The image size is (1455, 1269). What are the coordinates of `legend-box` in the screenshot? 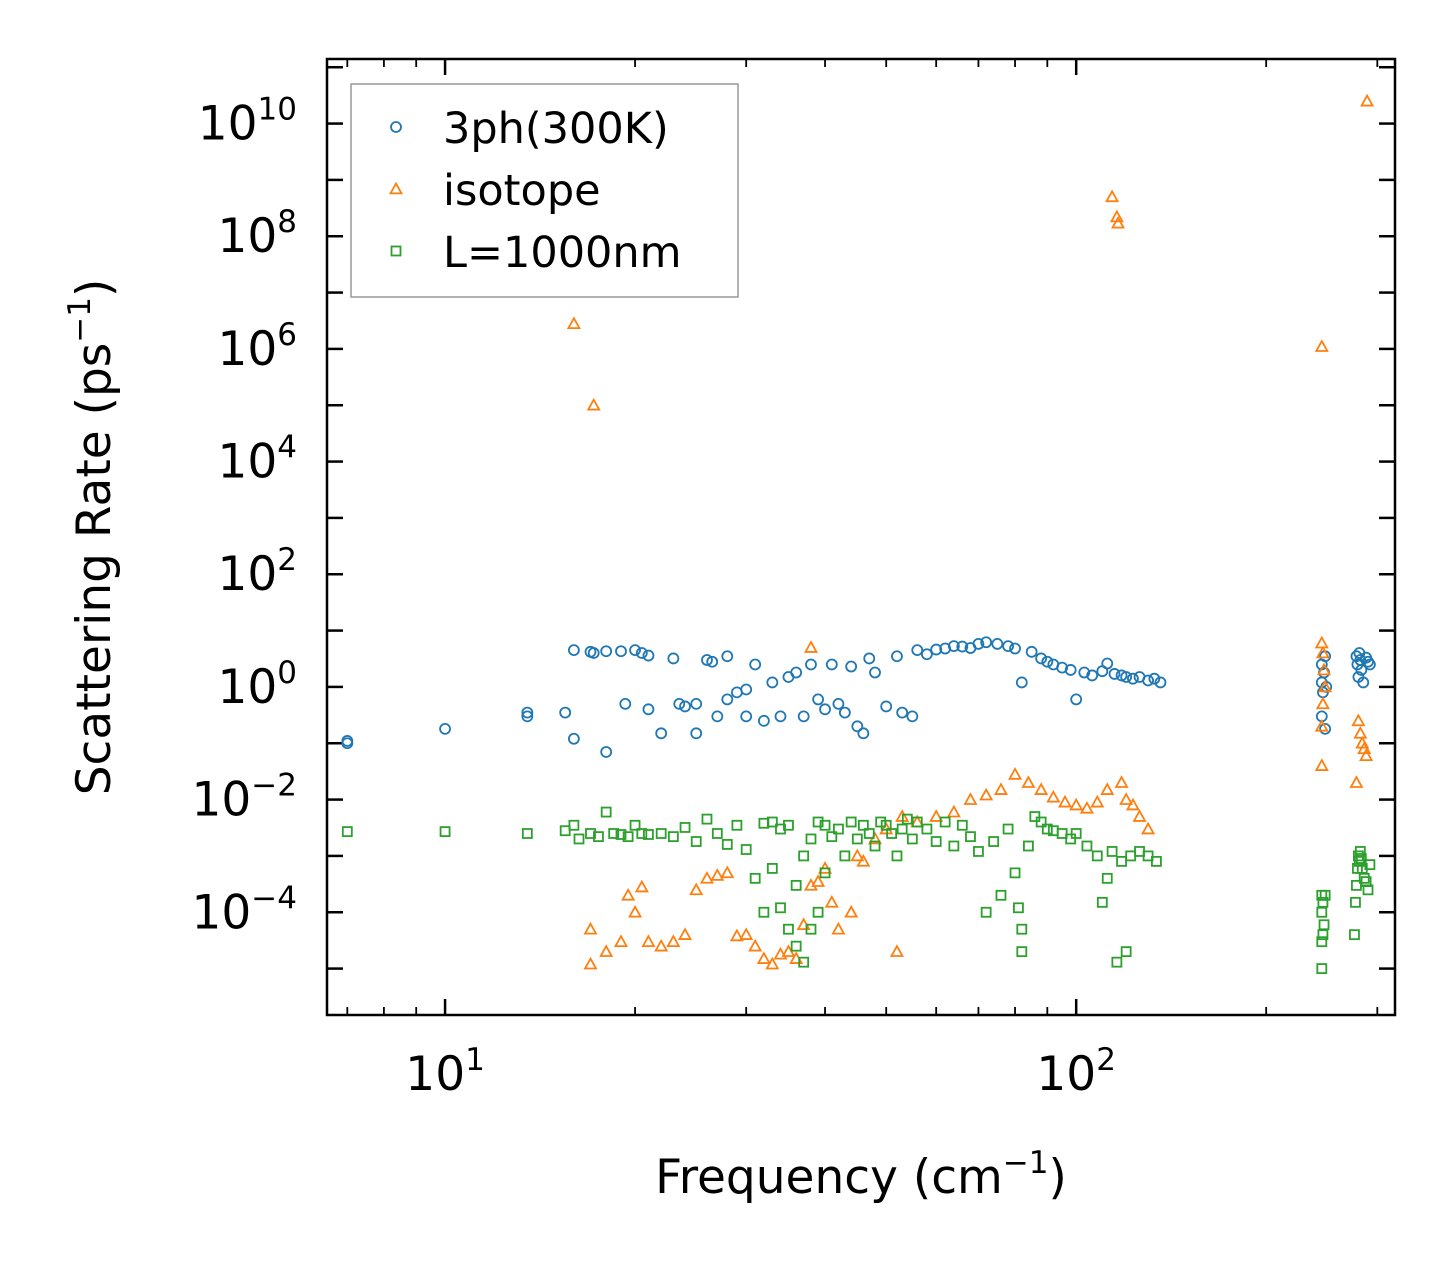 It's located at (544, 190).